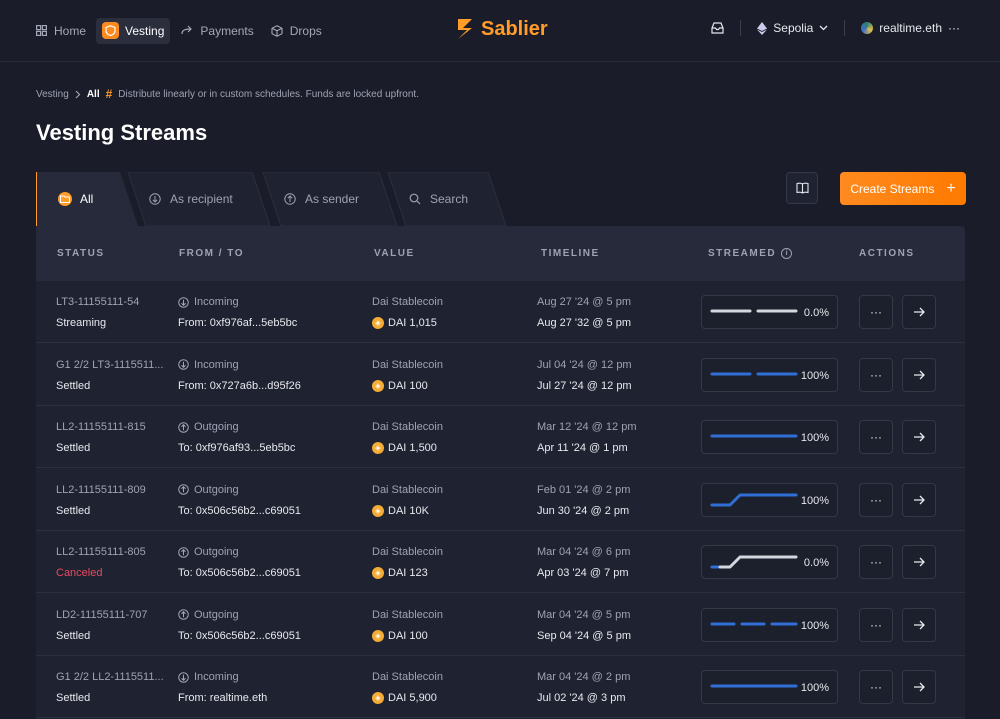 The height and width of the screenshot is (719, 1000). Describe the element at coordinates (412, 323) in the screenshot. I see `amount-label: DAI 1,015` at that location.